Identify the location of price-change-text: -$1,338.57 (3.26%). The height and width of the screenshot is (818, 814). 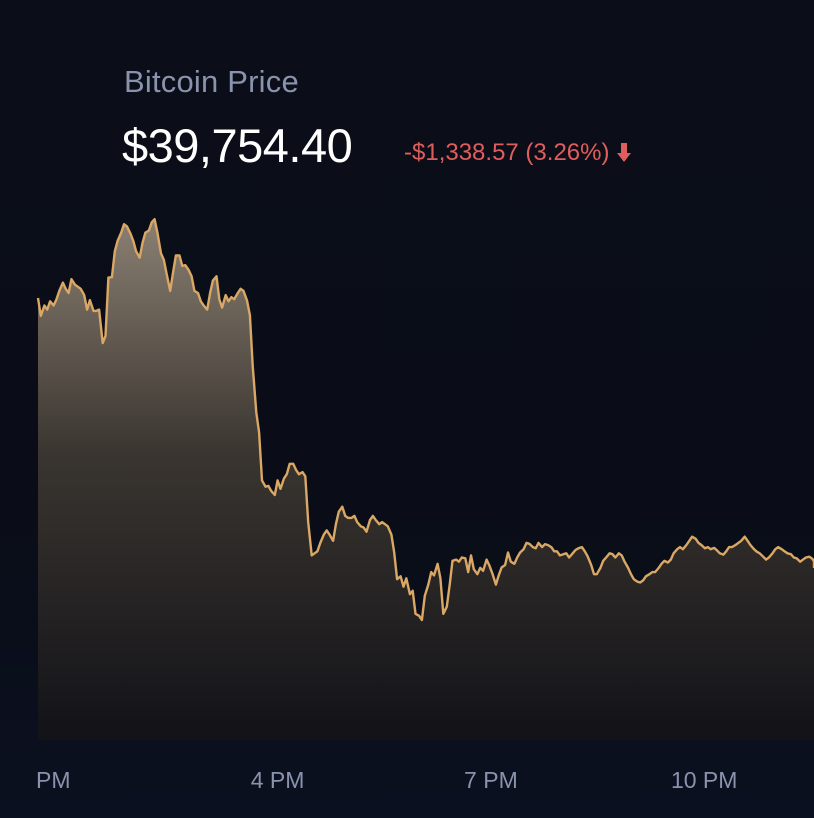
(507, 152).